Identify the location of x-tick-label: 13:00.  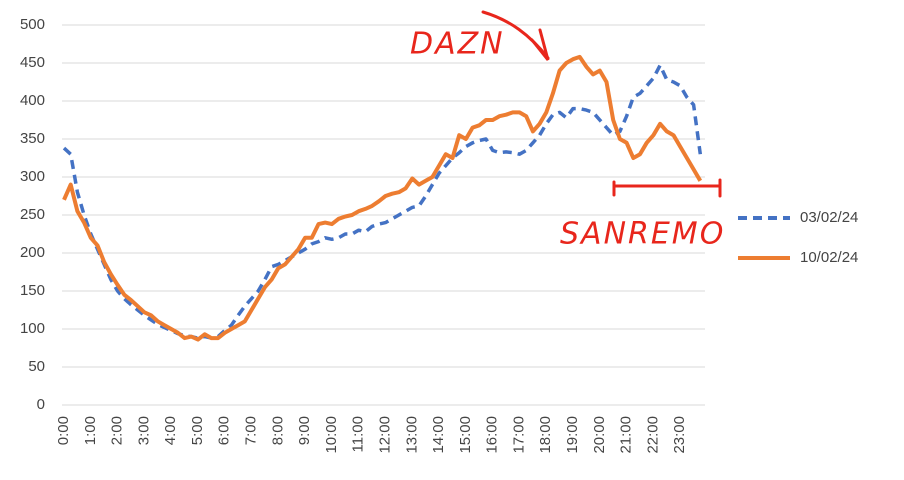
(411, 435).